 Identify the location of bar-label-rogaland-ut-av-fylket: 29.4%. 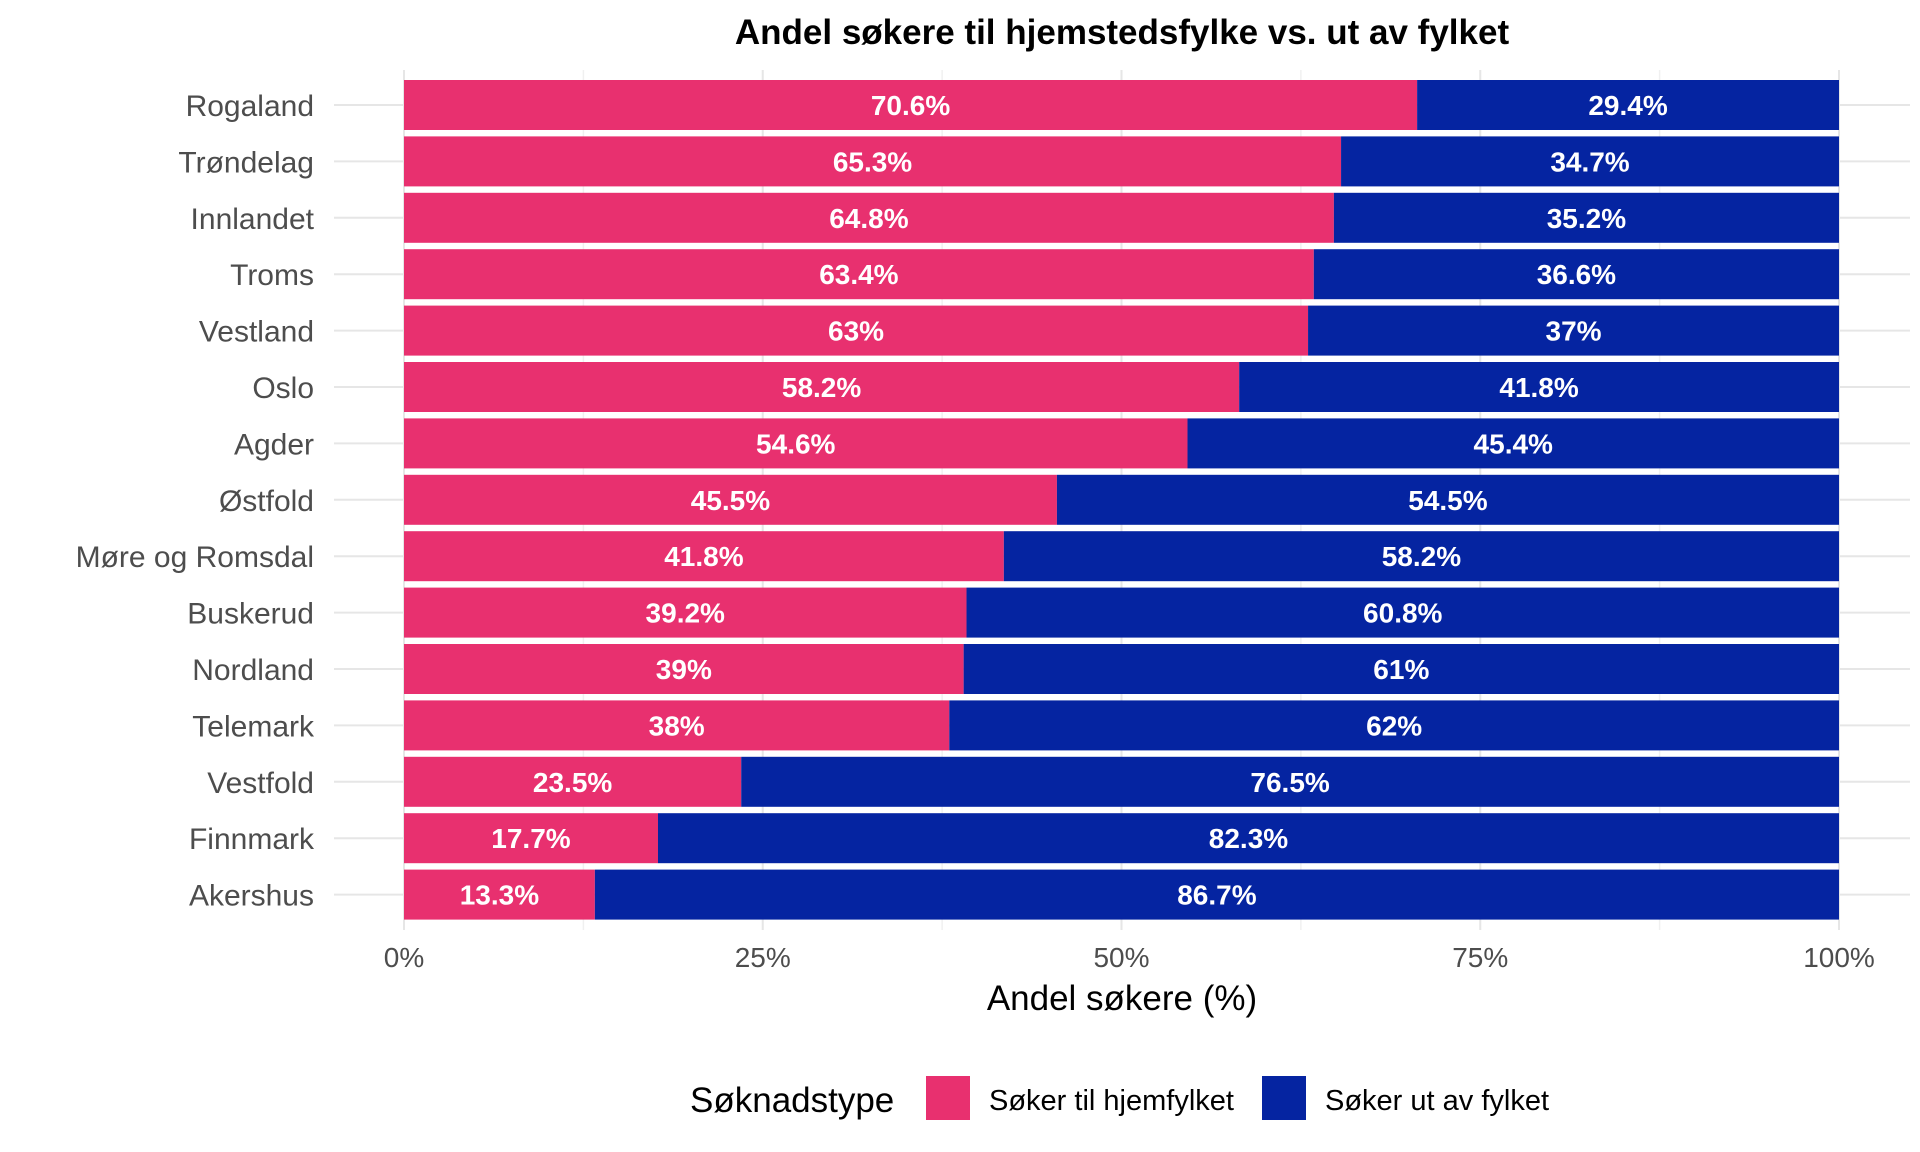
(1627, 105).